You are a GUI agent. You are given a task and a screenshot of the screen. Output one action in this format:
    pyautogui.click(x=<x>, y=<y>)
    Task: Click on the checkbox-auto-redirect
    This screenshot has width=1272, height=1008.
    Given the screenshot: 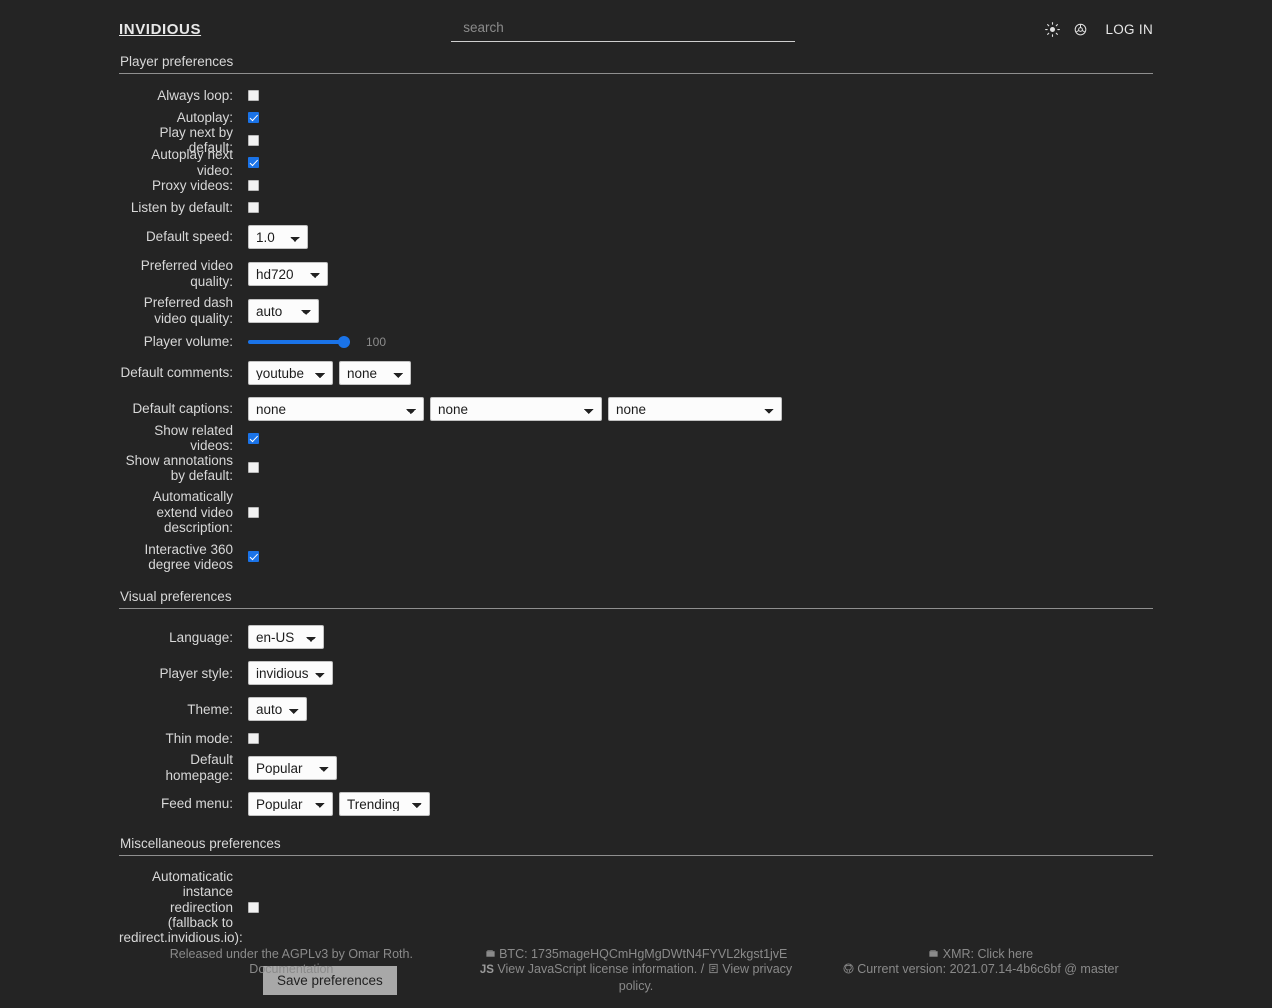 What is the action you would take?
    pyautogui.click(x=253, y=907)
    